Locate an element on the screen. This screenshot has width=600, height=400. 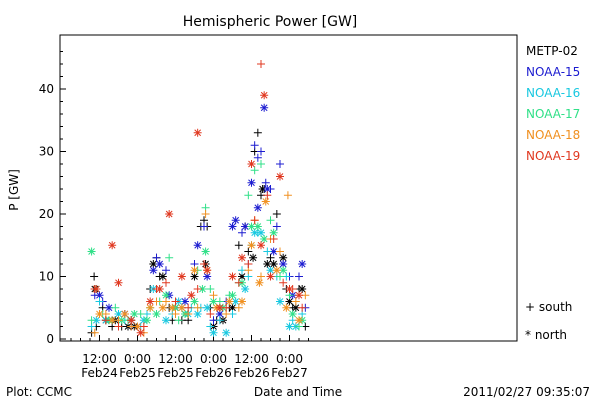
legend-entry: NOAA-19 is located at coordinates (553, 156).